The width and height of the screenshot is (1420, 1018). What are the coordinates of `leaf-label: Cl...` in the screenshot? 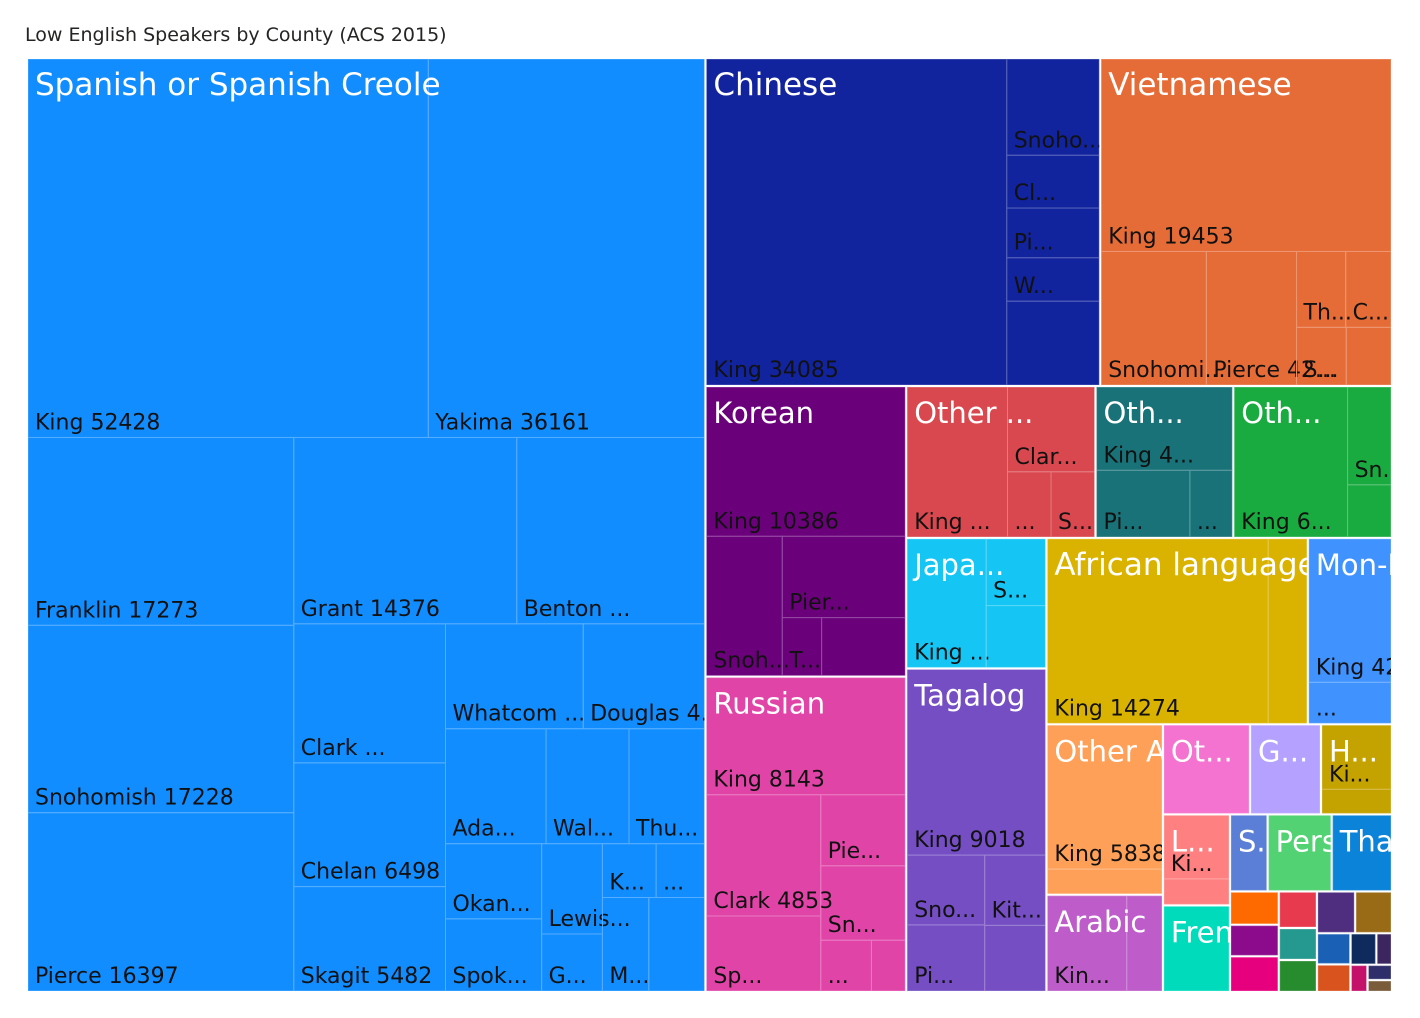 It's located at (1035, 193).